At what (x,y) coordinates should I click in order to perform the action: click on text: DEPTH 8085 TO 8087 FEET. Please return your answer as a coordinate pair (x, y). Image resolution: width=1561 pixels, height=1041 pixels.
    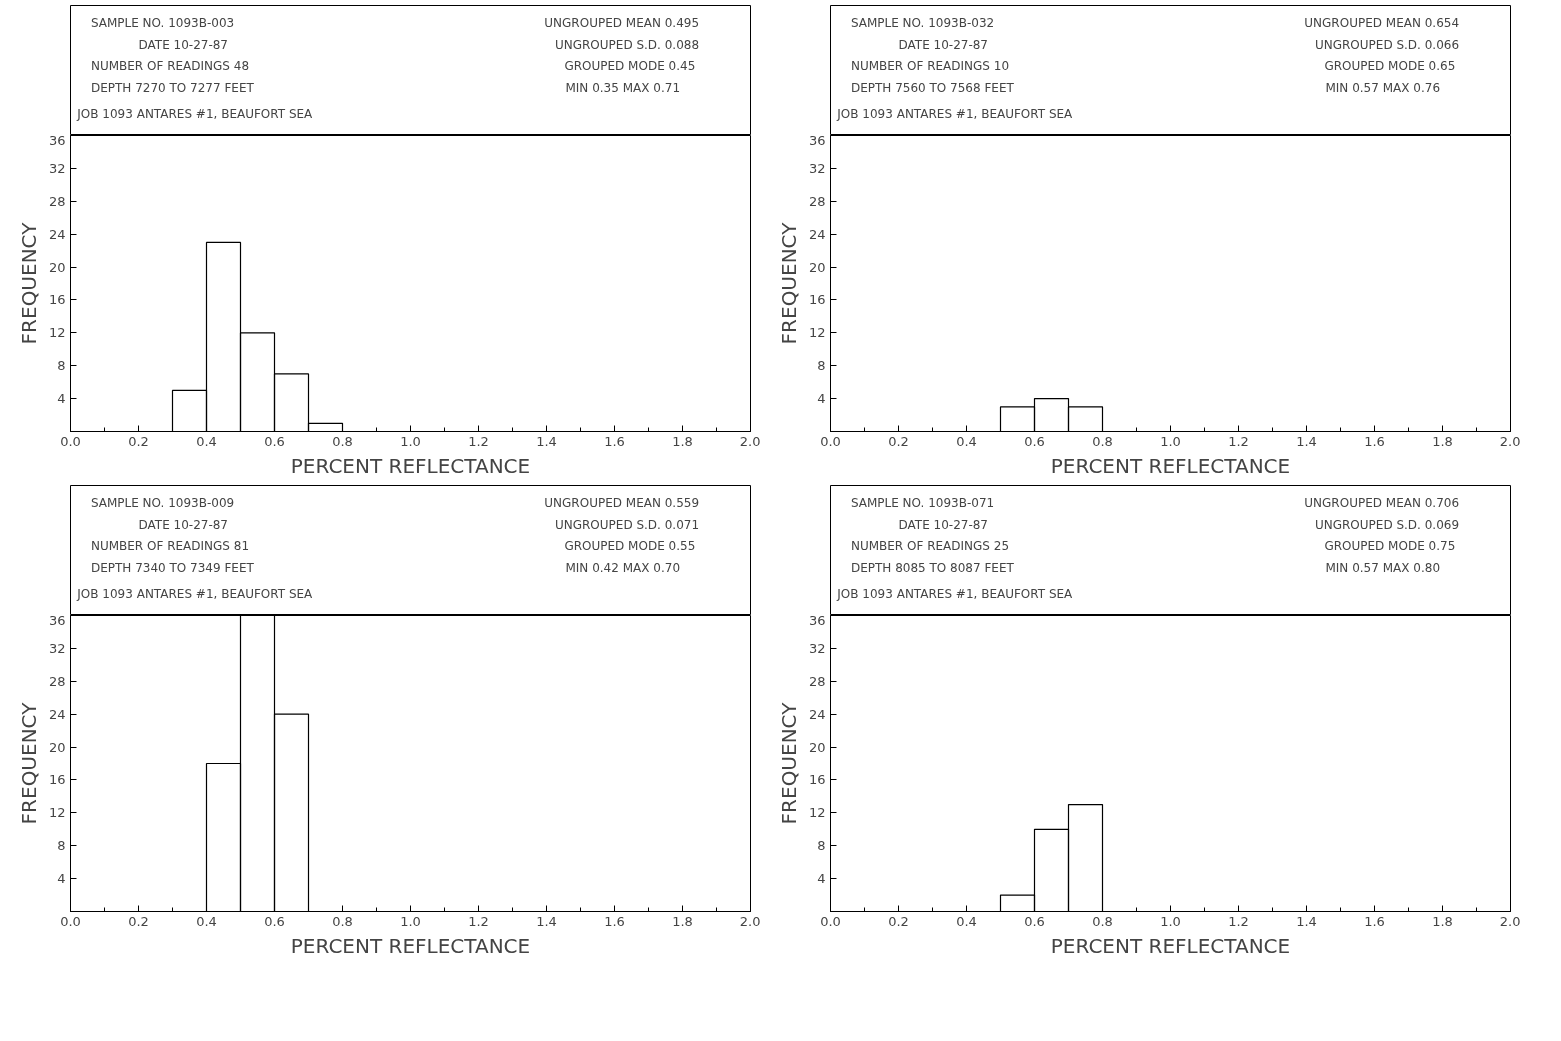
    Looking at the image, I should click on (932, 567).